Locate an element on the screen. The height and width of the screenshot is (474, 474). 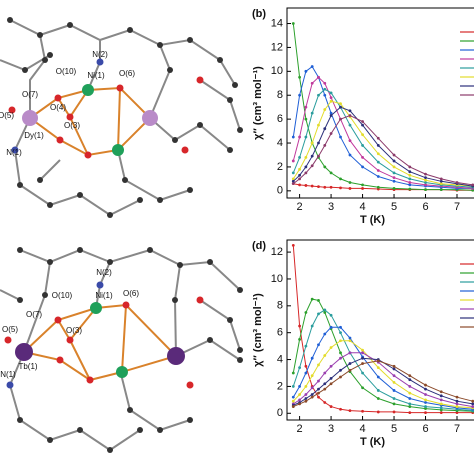
panel-label: (d) is located at coordinates (259, 246).